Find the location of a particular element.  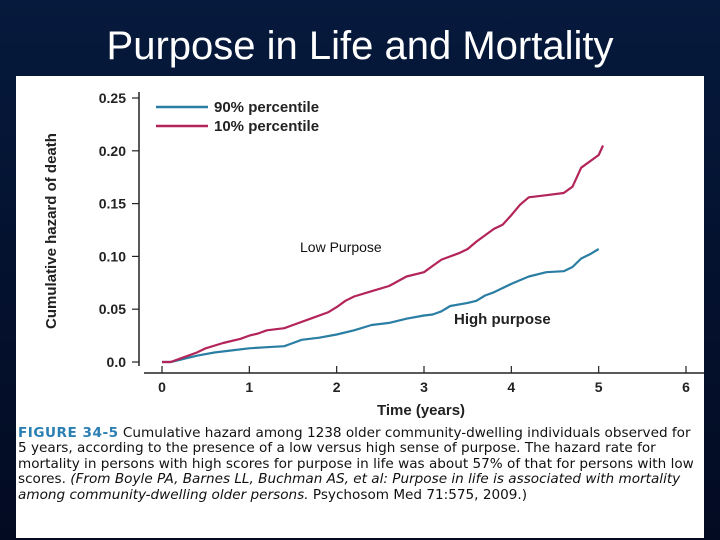

caption-source: Psychosom Med 71:575, 2009.) is located at coordinates (418, 494).